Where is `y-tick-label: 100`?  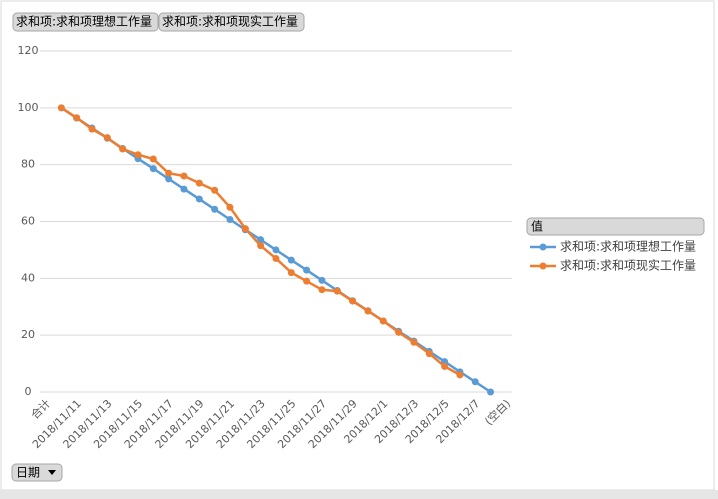 y-tick-label: 100 is located at coordinates (28, 107).